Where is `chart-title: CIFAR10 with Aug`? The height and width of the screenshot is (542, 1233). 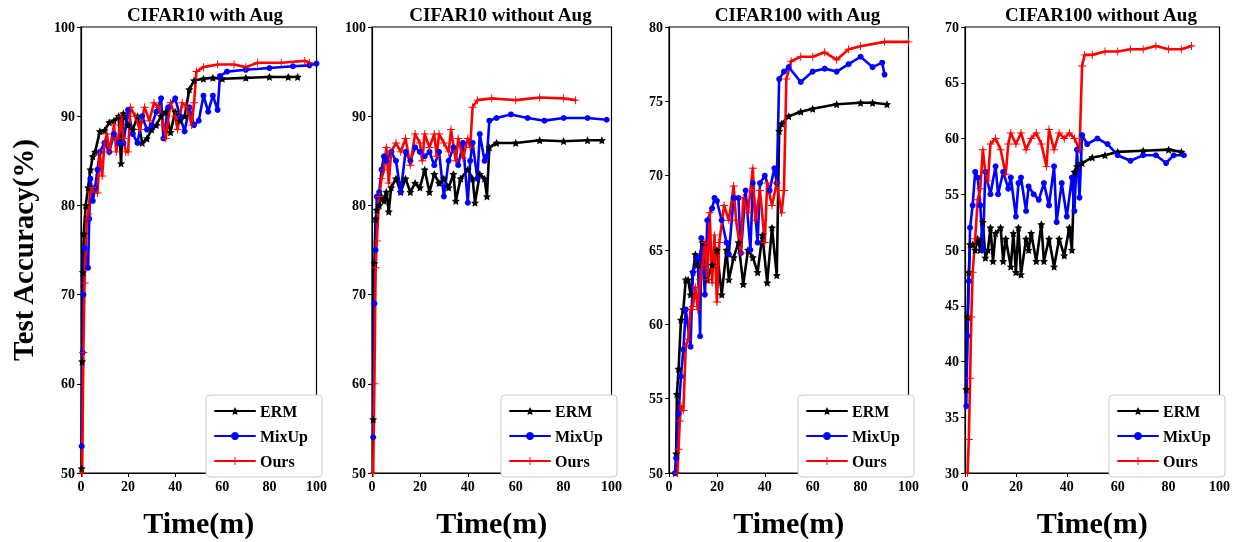
chart-title: CIFAR10 with Aug is located at coordinates (205, 14).